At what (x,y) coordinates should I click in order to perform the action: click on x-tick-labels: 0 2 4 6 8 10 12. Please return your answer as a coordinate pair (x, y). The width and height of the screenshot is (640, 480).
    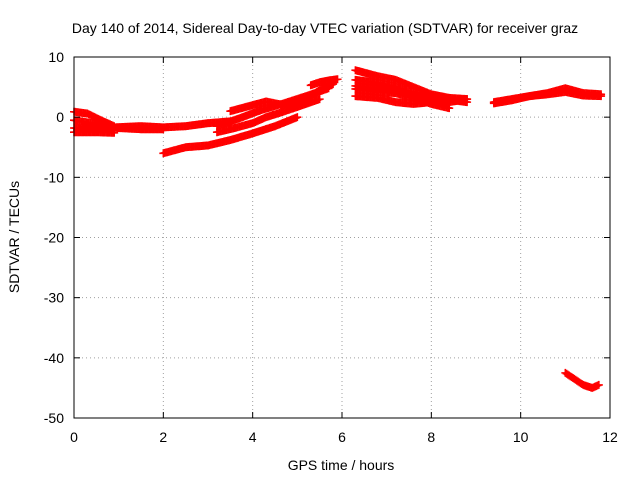
    Looking at the image, I should click on (344, 437).